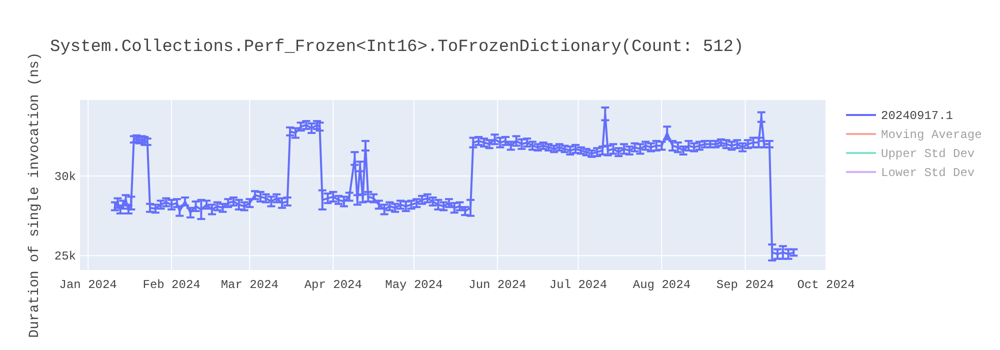  I want to click on legend-label: Moving Average, so click(931, 135).